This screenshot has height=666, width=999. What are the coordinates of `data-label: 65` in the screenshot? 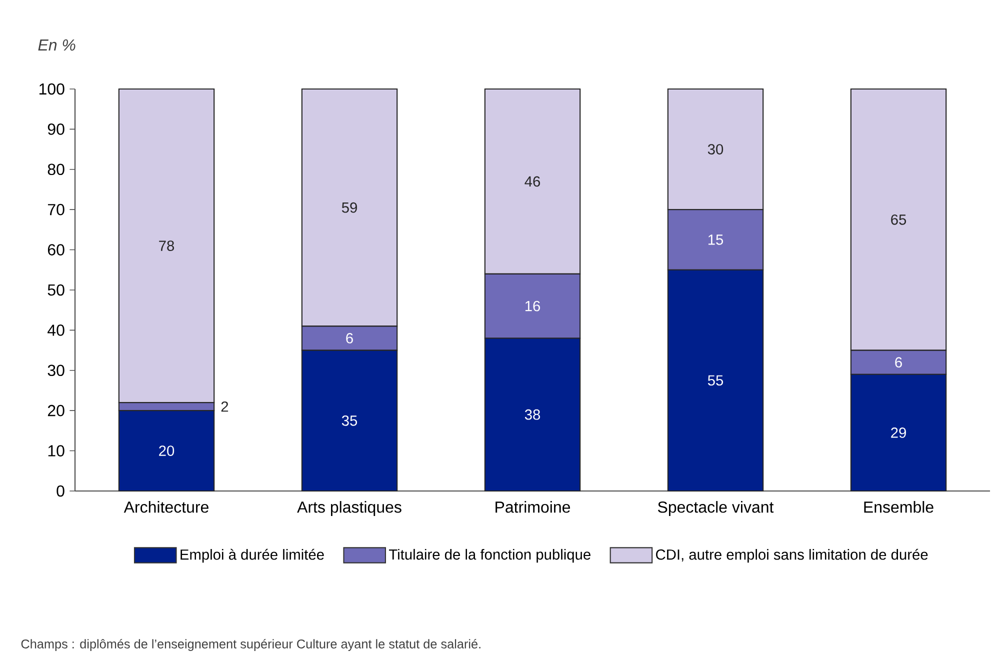 It's located at (898, 219).